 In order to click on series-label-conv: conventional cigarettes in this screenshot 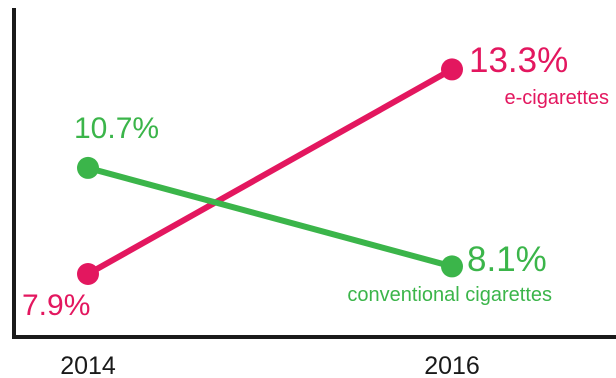, I will do `click(449, 295)`.